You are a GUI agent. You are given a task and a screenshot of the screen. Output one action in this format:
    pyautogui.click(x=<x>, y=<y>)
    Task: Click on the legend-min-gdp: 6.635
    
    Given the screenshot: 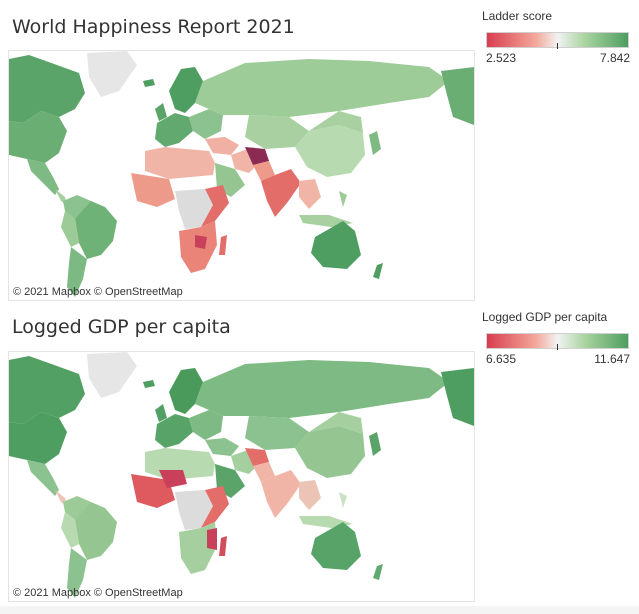 What is the action you would take?
    pyautogui.click(x=501, y=359)
    